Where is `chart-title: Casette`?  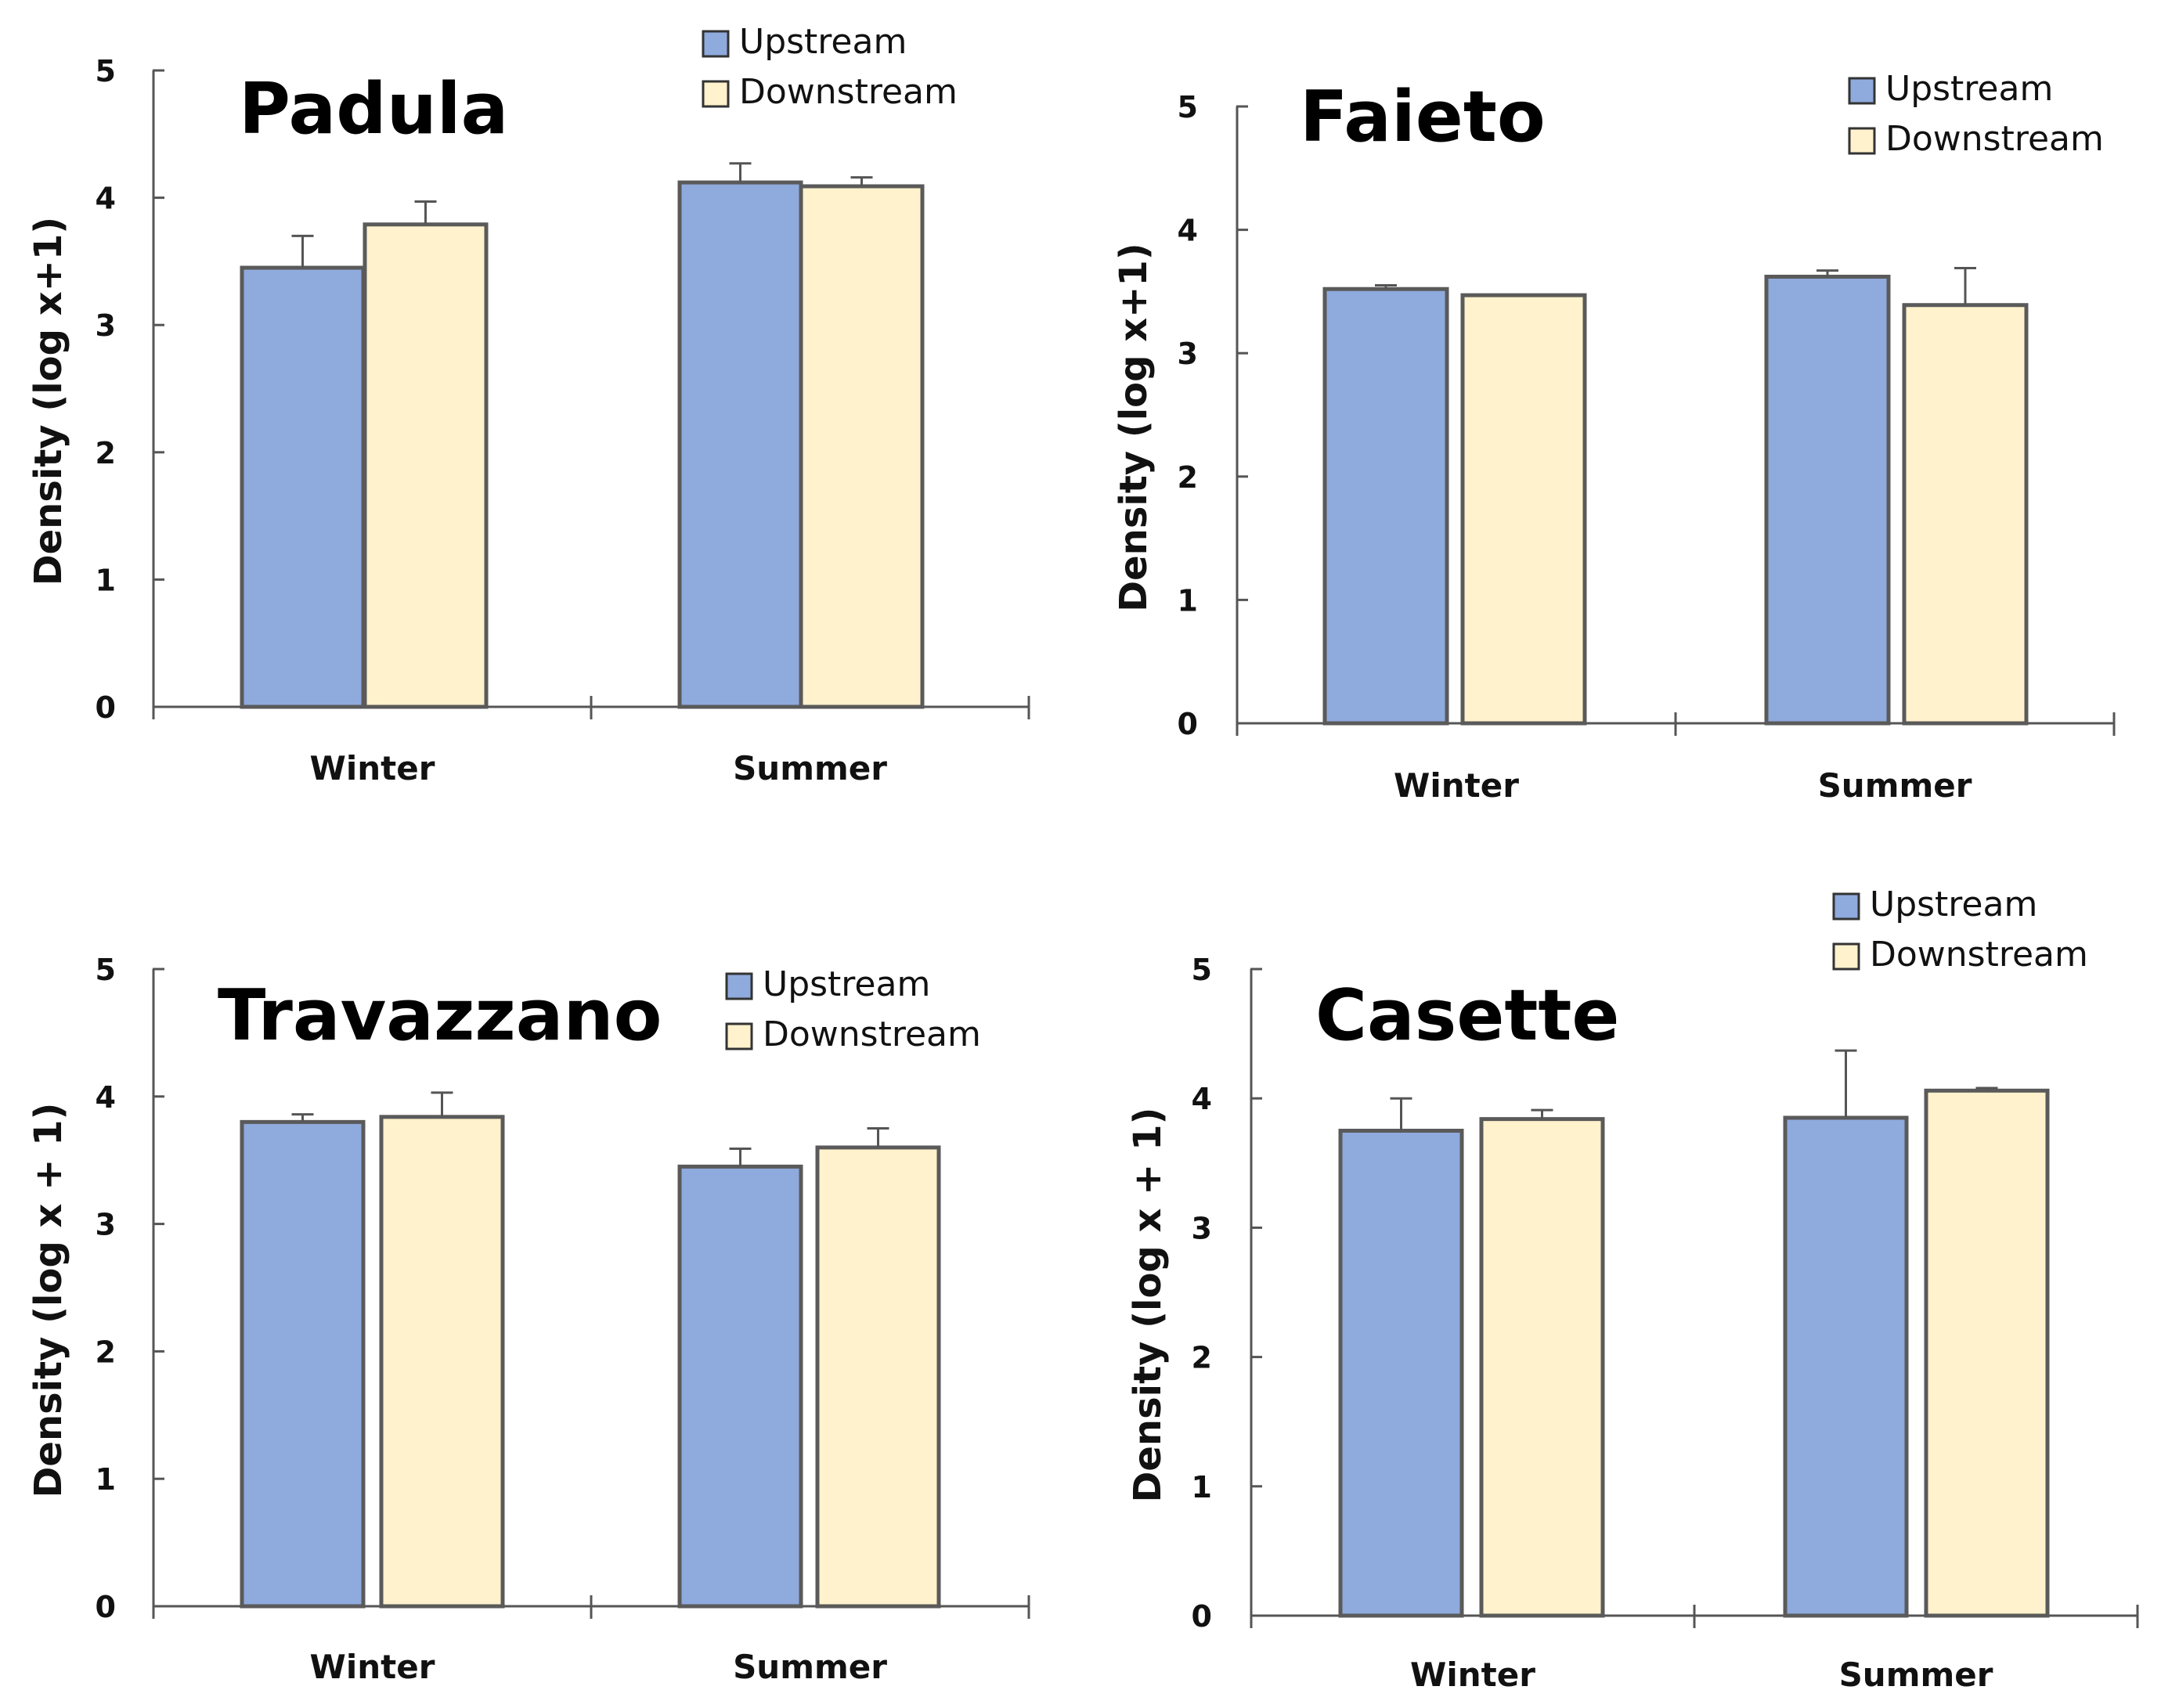
chart-title: Casette is located at coordinates (1467, 1016).